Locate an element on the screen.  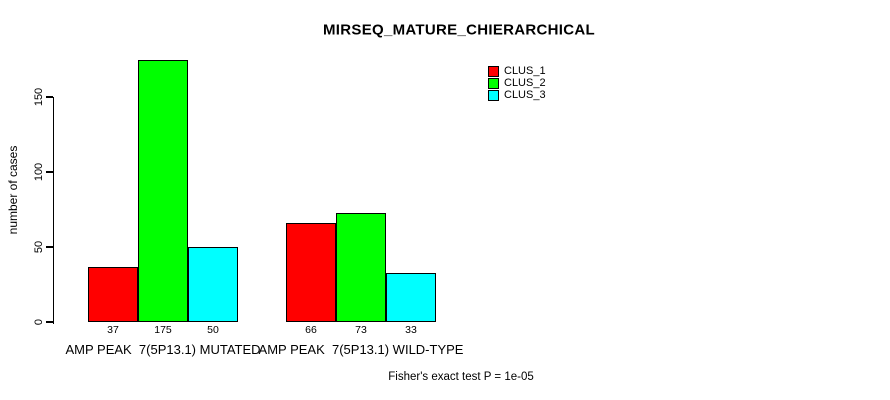
bar-clus_2-group1 is located at coordinates (163, 190).